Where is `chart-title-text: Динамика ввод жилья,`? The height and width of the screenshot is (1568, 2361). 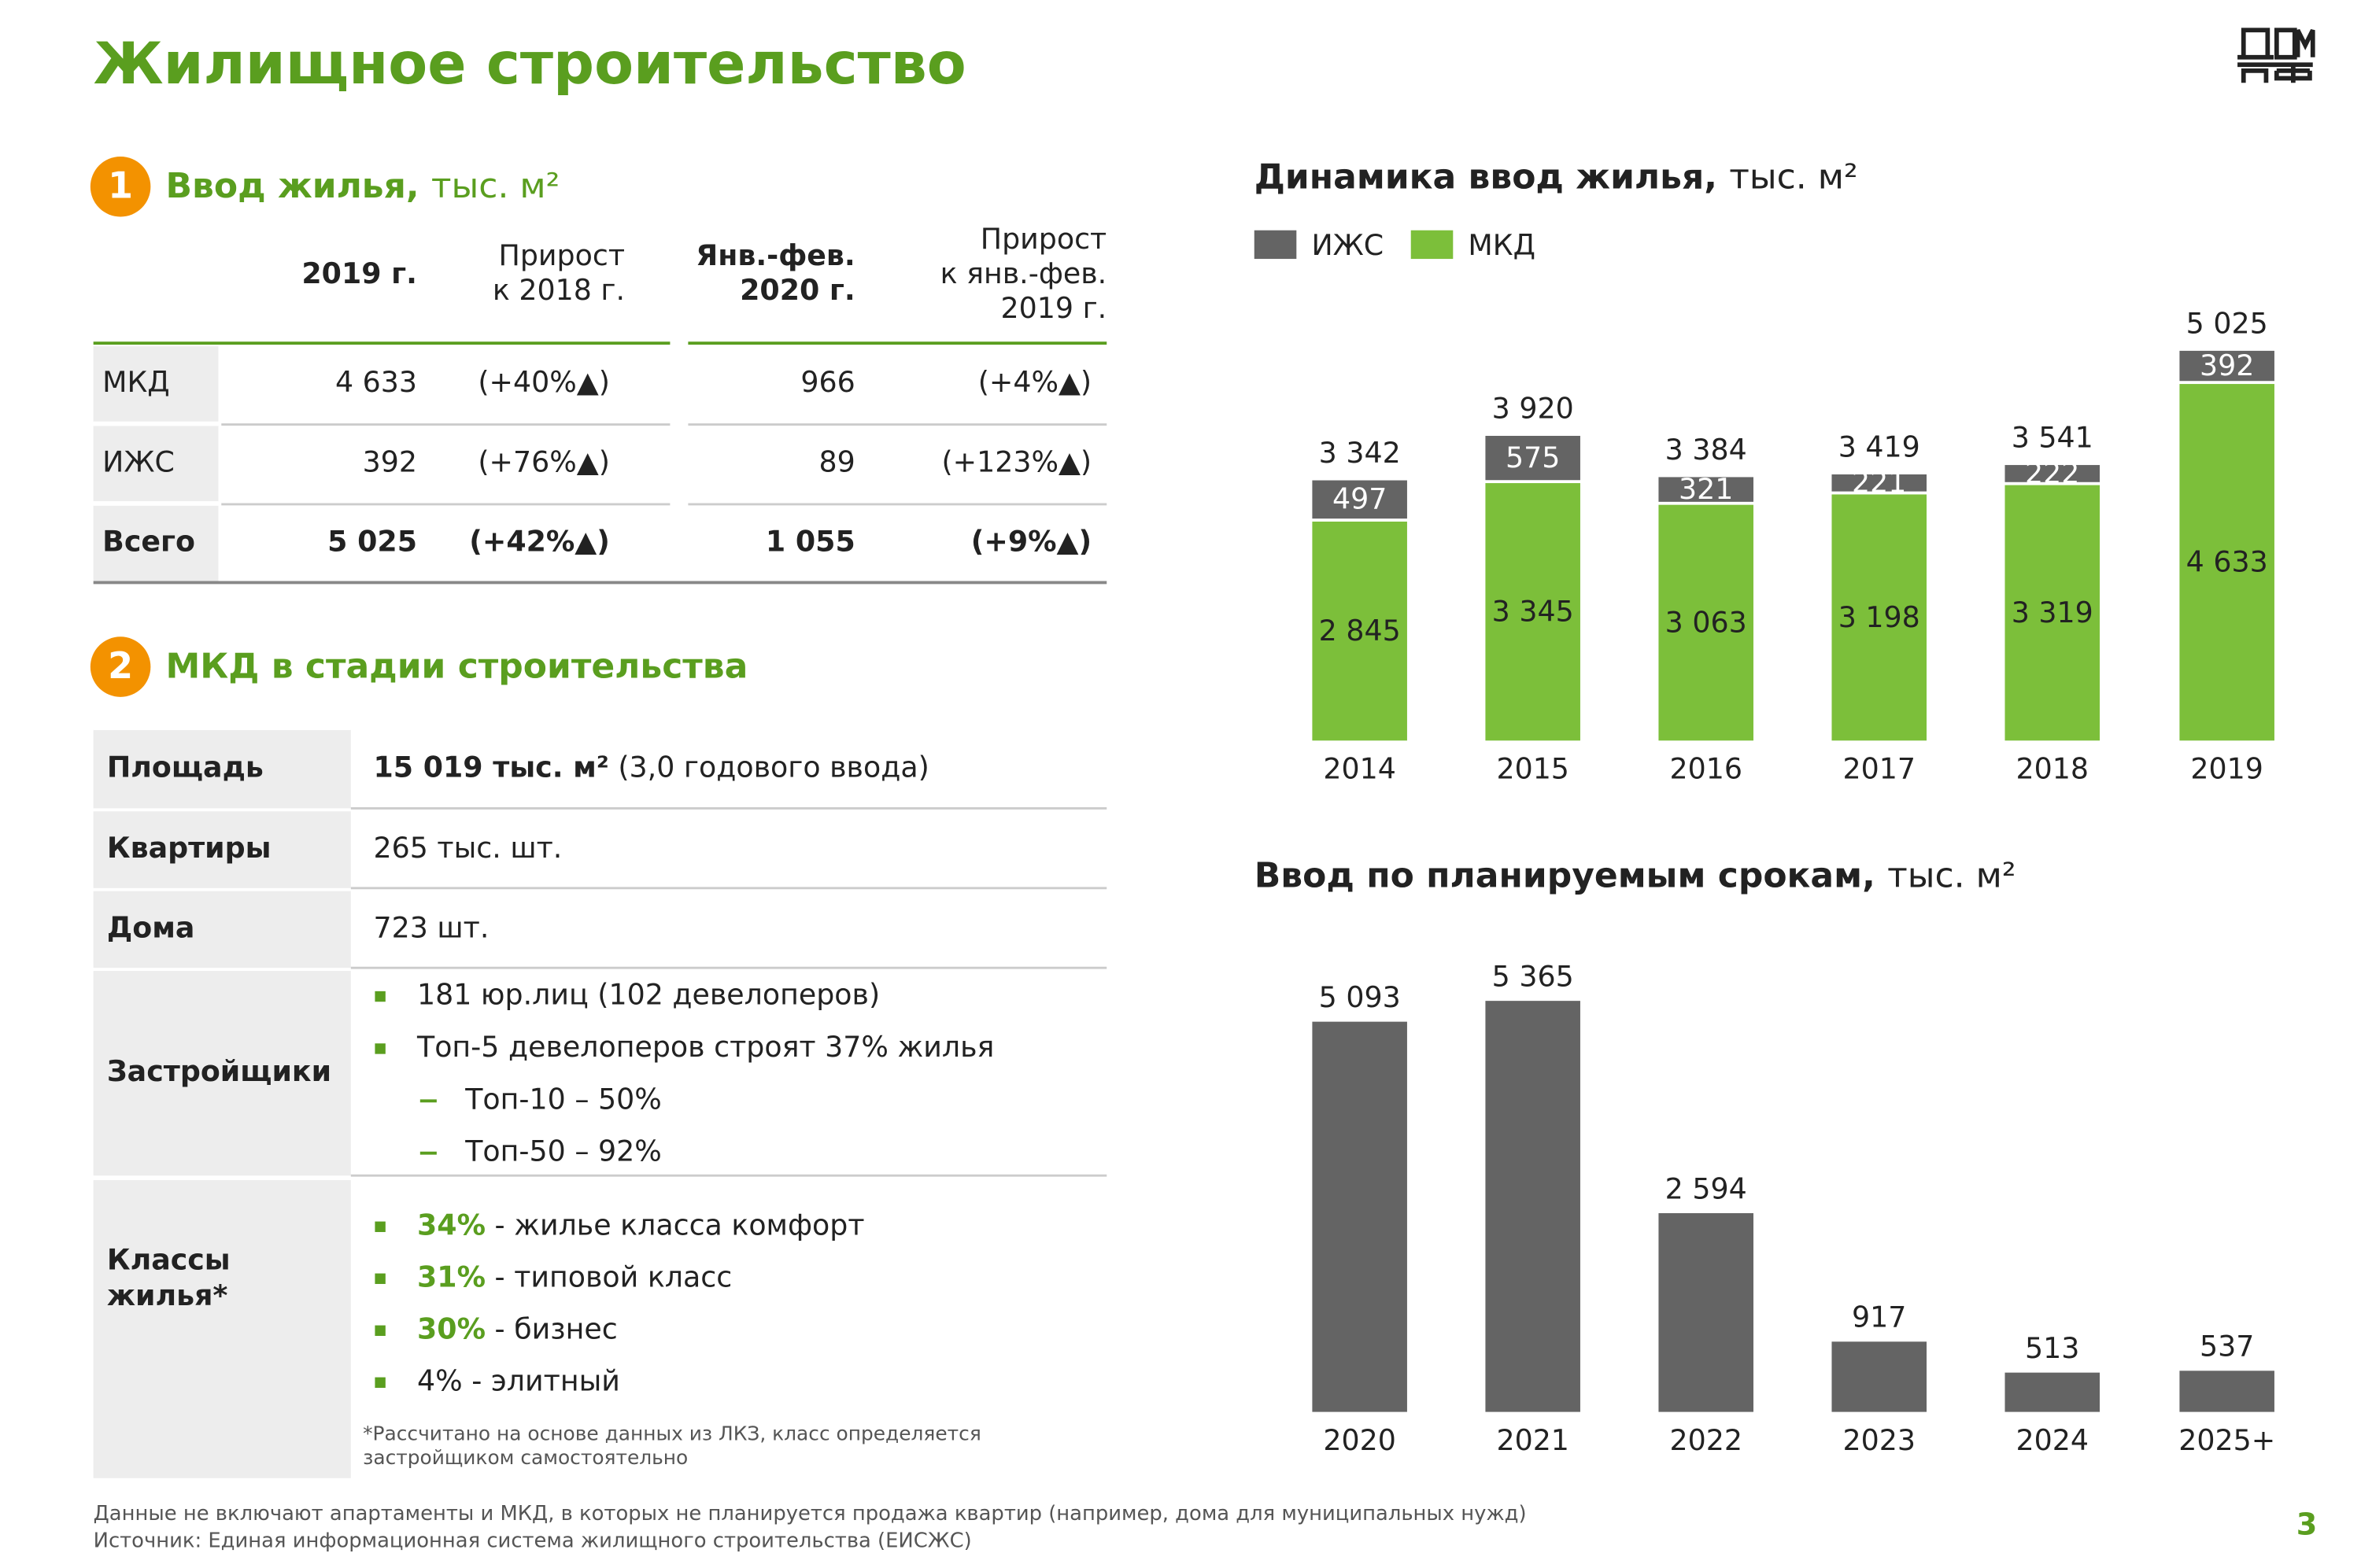
chart-title-text: Динамика ввод жилья, is located at coordinates (1485, 177).